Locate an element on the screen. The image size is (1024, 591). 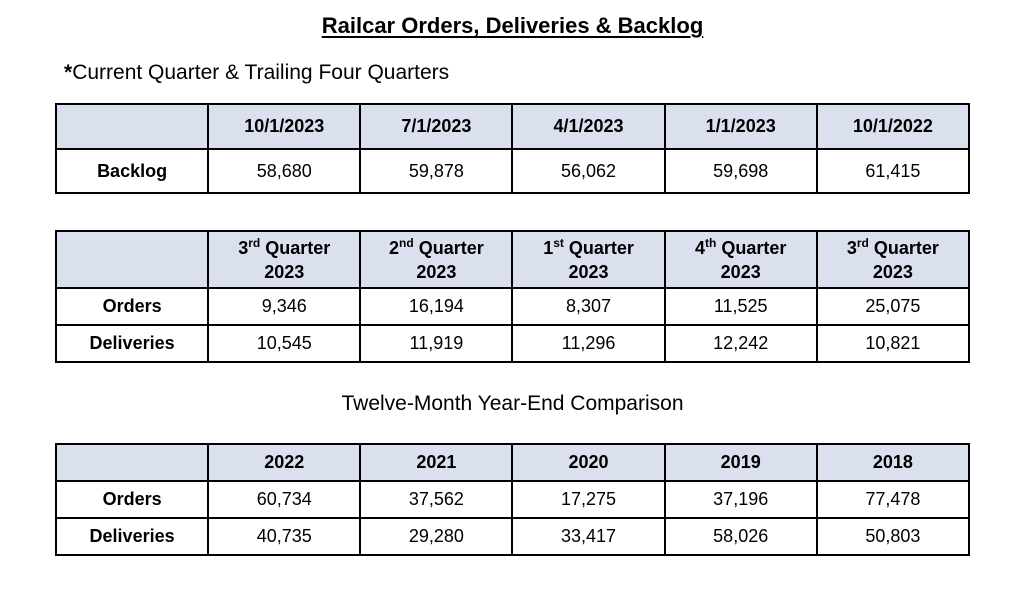
row-label: Backlog is located at coordinates (132, 171).